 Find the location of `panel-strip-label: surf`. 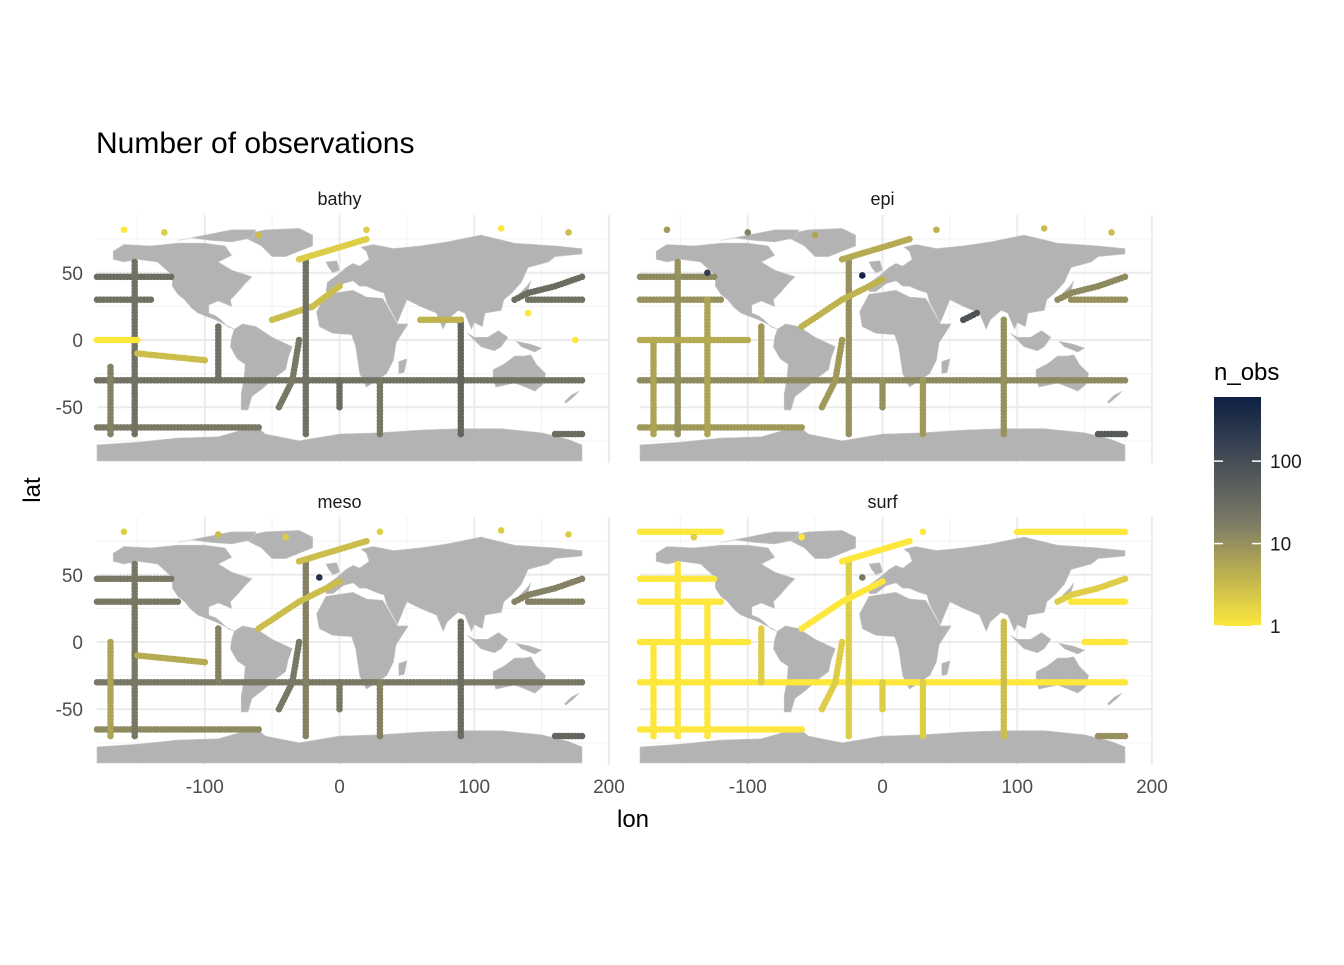

panel-strip-label: surf is located at coordinates (882, 502).